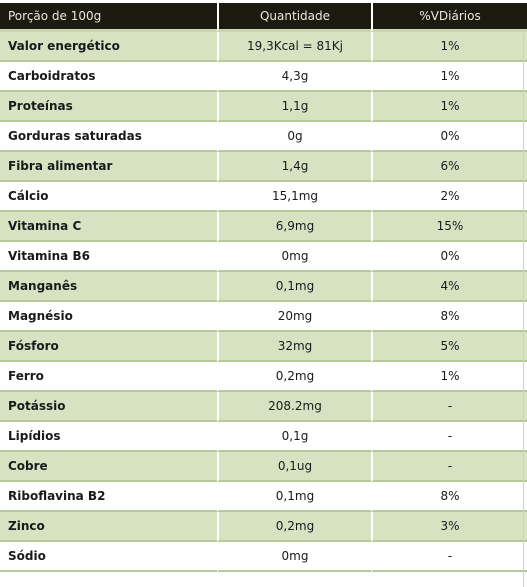  I want to click on nutrient-daily-value: 6%, so click(449, 167).